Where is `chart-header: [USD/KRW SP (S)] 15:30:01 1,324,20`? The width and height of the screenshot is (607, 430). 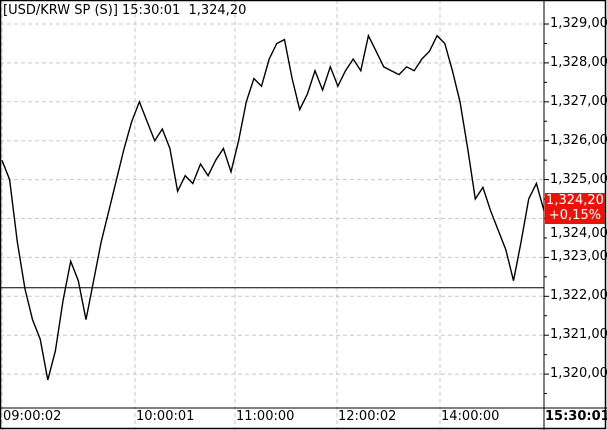
chart-header: [USD/KRW SP (S)] 15:30:01 1,324,20 is located at coordinates (126, 10).